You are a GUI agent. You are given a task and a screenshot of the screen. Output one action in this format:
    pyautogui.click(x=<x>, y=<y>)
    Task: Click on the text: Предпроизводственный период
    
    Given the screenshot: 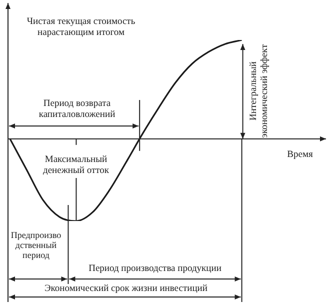 What is the action you would take?
    pyautogui.click(x=36, y=245)
    